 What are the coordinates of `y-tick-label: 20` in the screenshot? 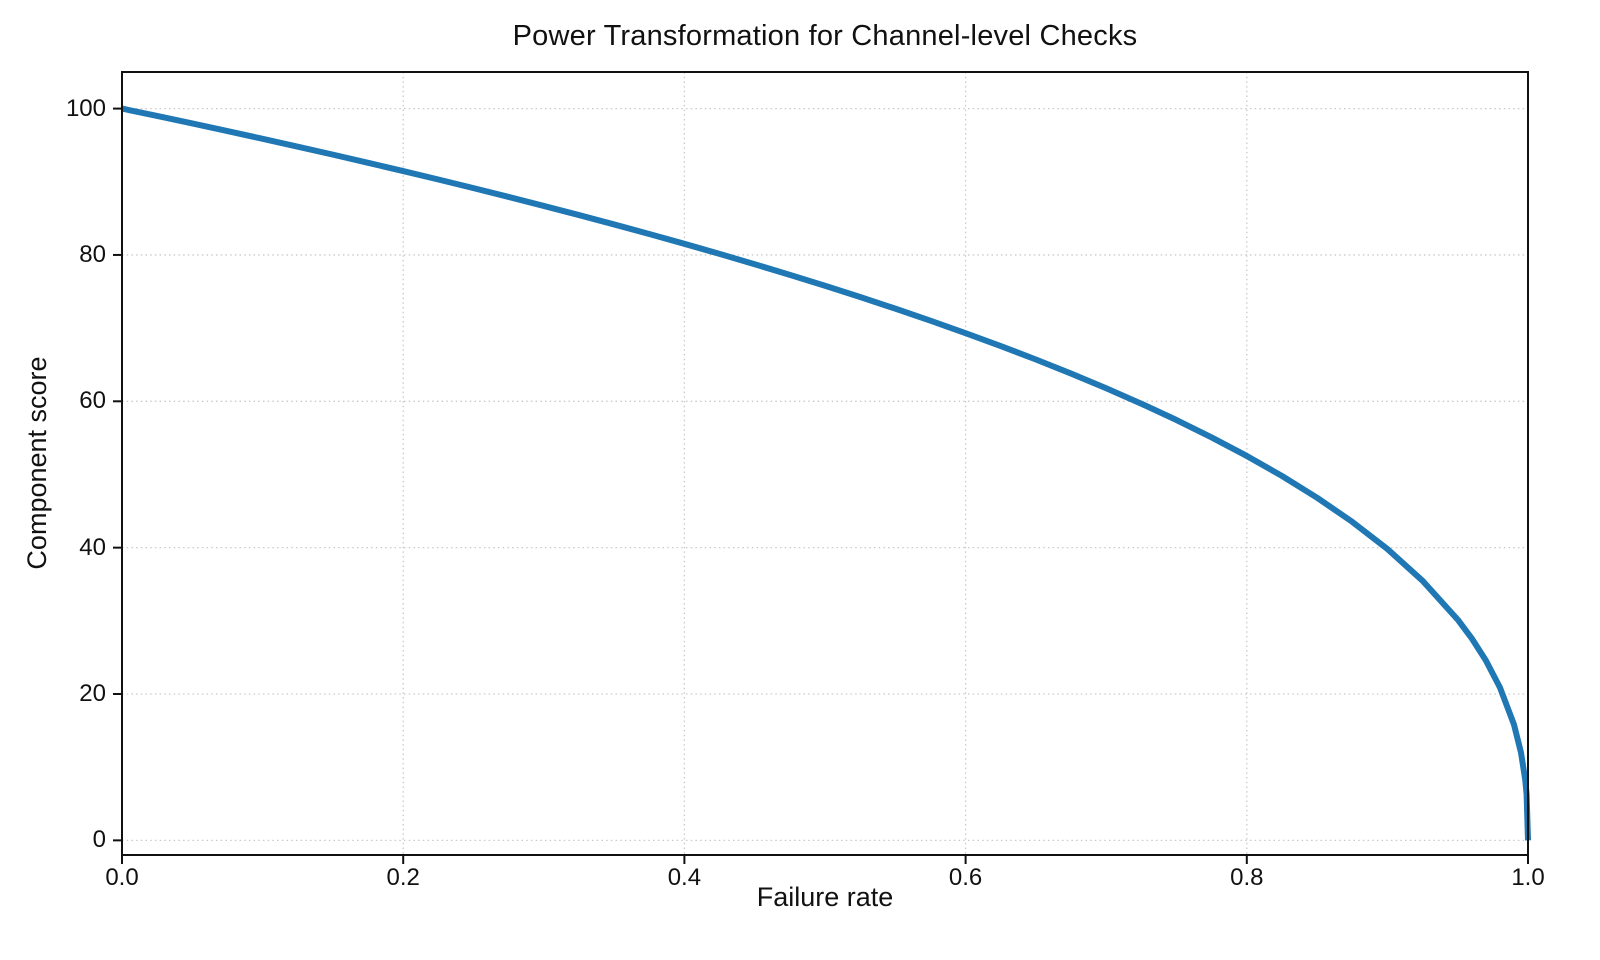 It's located at (92, 693).